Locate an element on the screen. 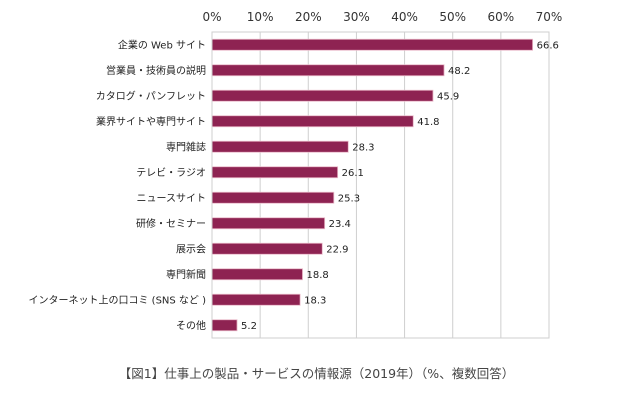  category-label: 専門雑誌 is located at coordinates (186, 146).